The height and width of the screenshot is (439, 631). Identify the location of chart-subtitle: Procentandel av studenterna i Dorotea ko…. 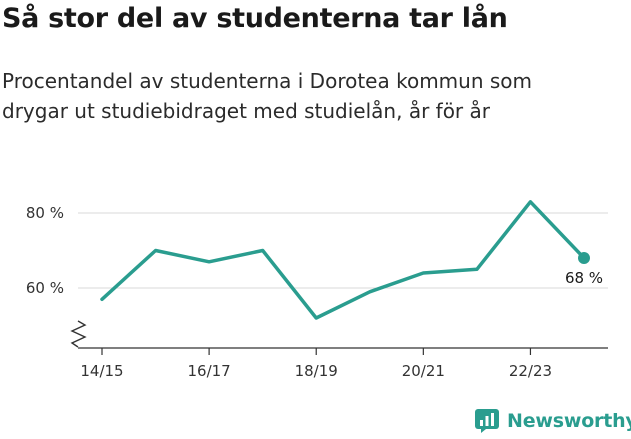
(267, 96).